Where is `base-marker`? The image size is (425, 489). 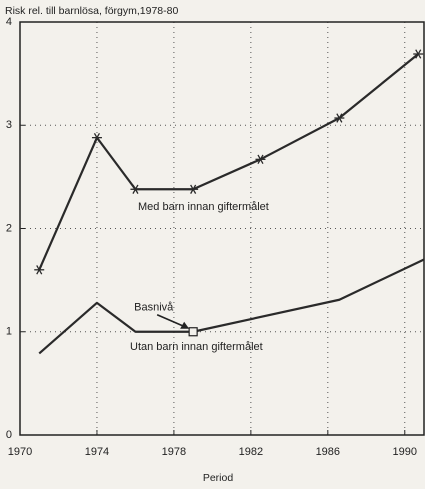 base-marker is located at coordinates (193, 332).